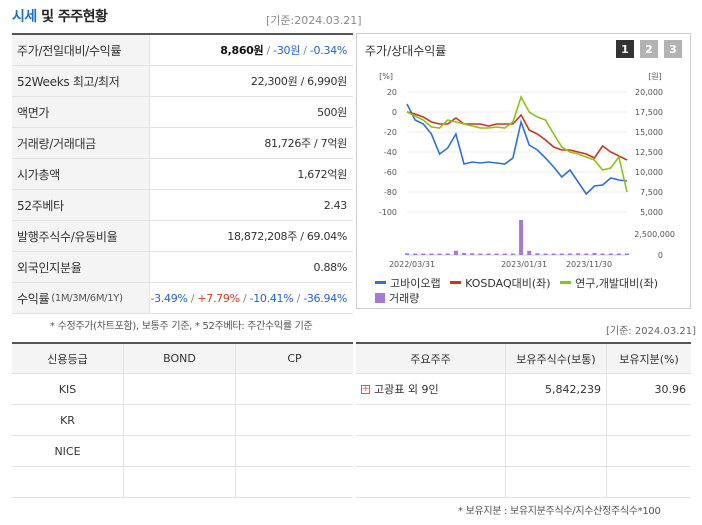 This screenshot has height=525, width=702. I want to click on return-3m: +7.79%, so click(218, 298).